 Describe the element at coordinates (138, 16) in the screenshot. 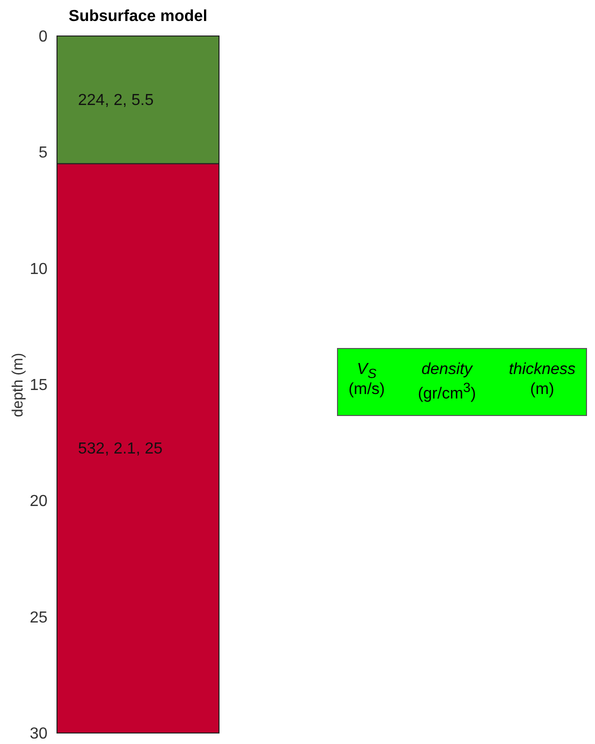

I see `chart-title: Subsurface model` at that location.